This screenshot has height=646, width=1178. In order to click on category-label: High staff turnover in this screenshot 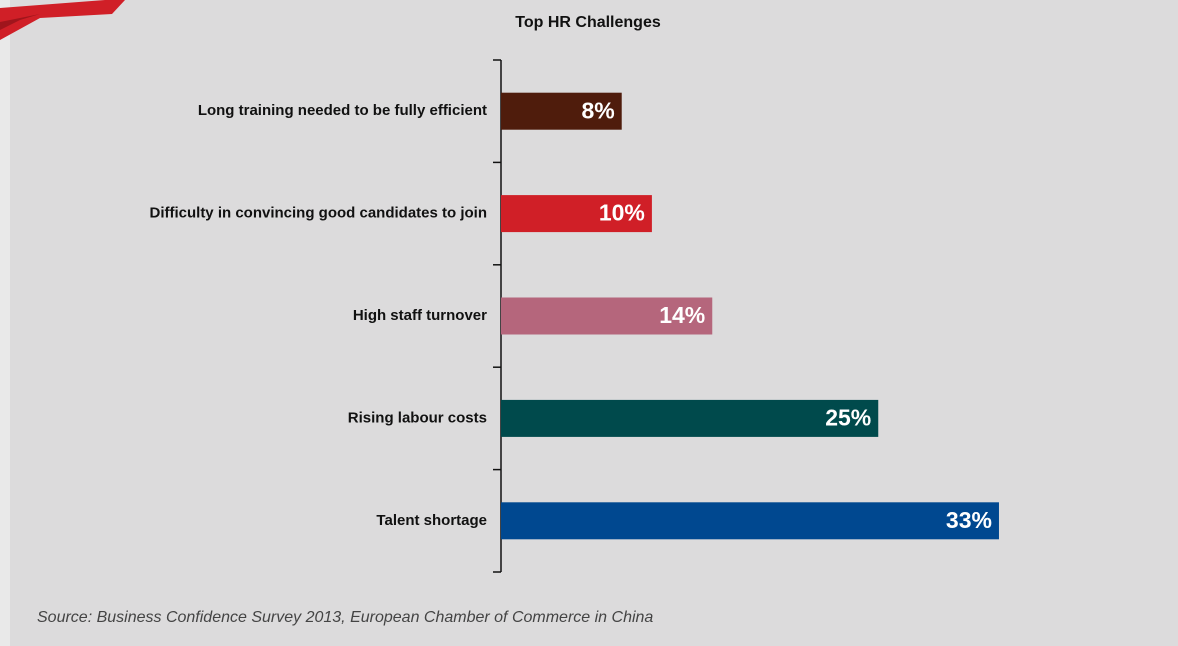, I will do `click(420, 315)`.